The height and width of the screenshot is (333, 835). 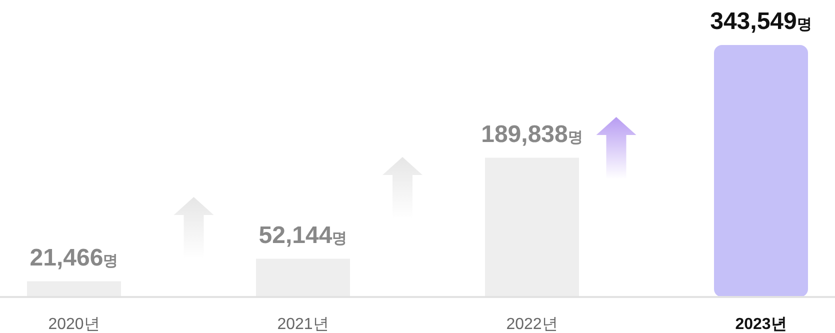 What do you see at coordinates (532, 324) in the screenshot?
I see `x-tick-label: 2022년` at bounding box center [532, 324].